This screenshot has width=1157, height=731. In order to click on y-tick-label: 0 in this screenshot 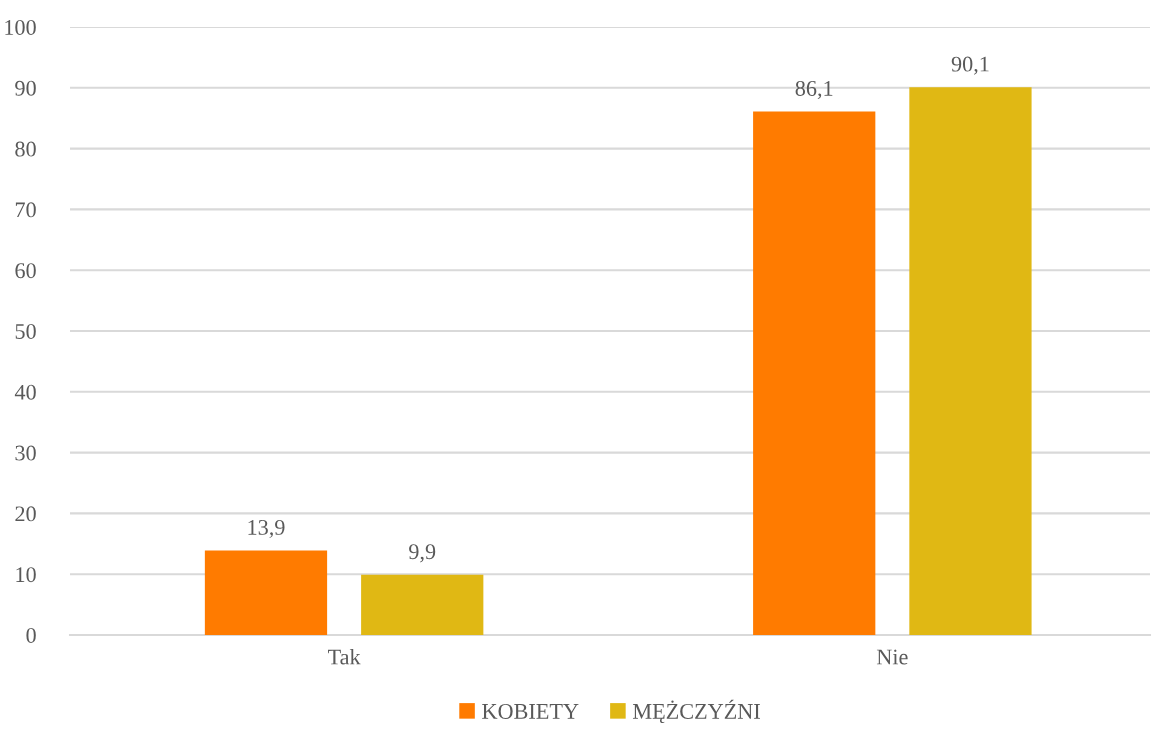, I will do `click(31, 635)`.